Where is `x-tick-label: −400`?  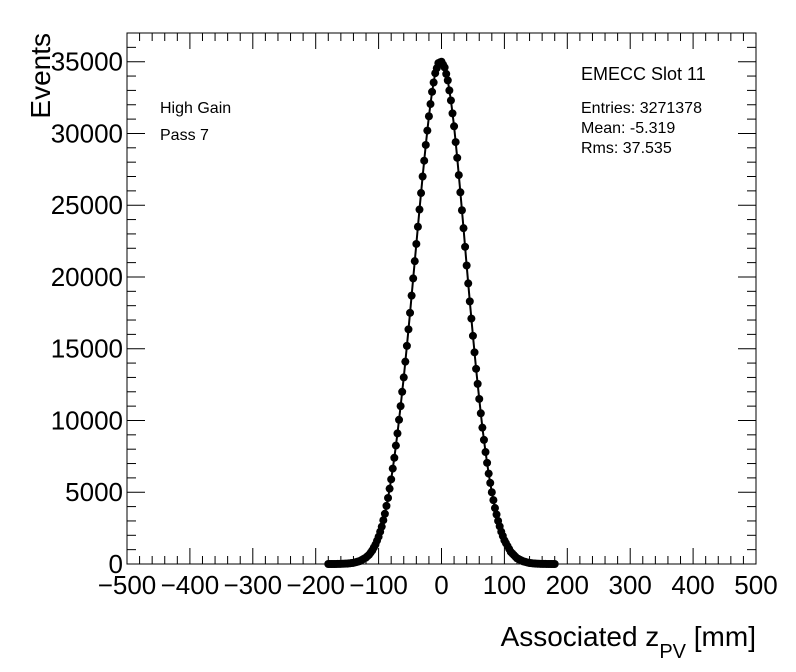
x-tick-label: −400 is located at coordinates (190, 585).